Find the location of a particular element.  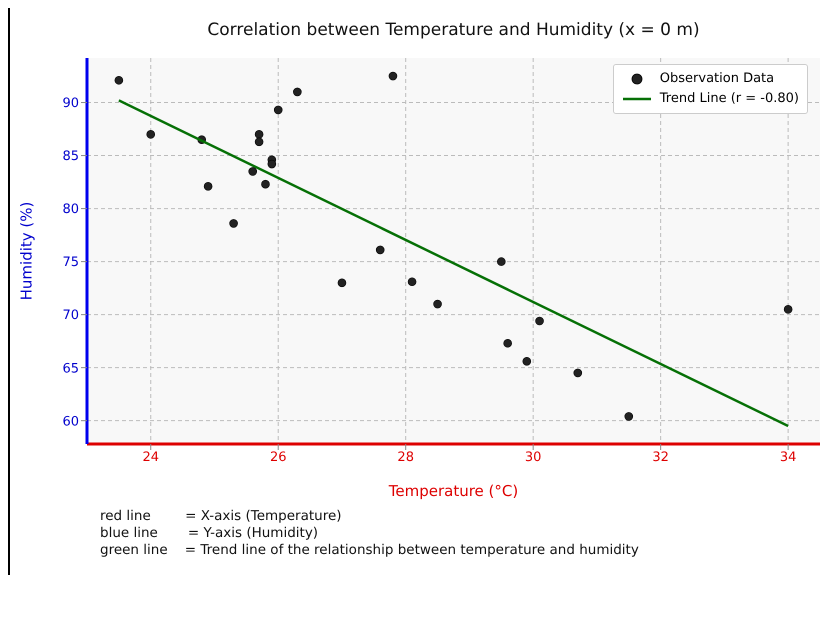

y-tick-label: 75 is located at coordinates (70, 262).